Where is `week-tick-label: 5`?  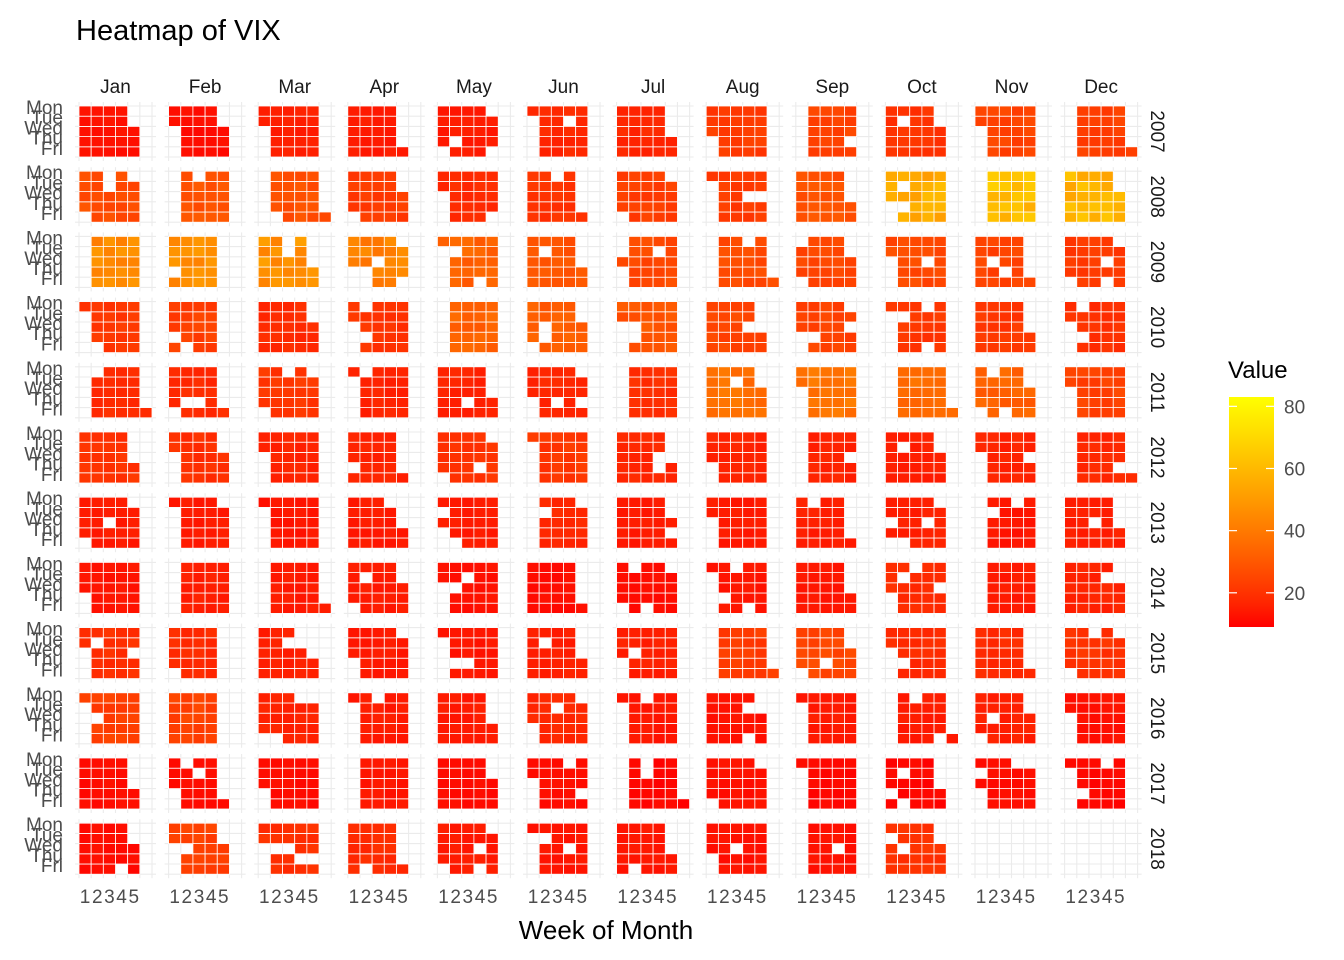
week-tick-label: 5 is located at coordinates (133, 897).